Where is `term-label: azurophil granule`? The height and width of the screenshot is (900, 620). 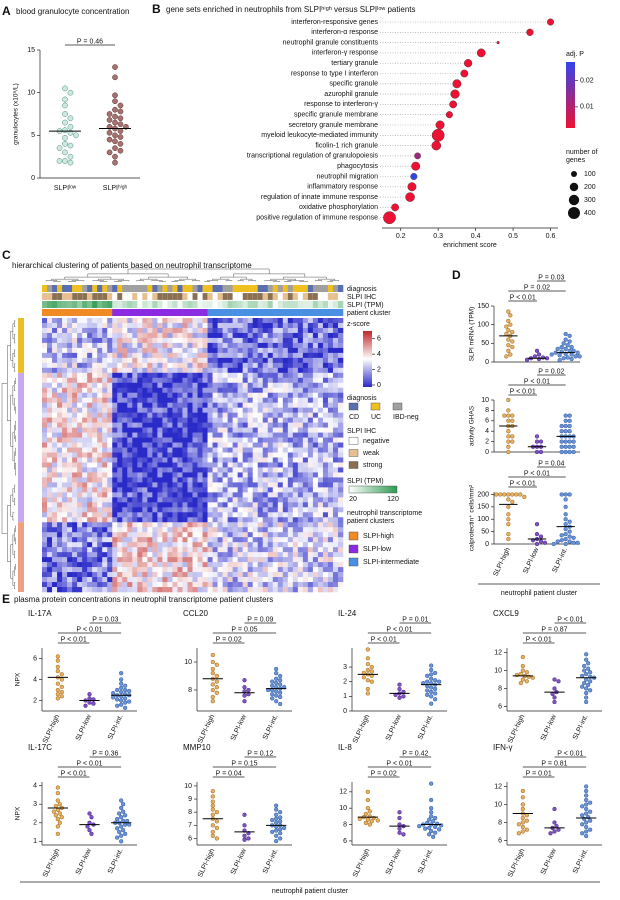 term-label: azurophil granule is located at coordinates (351, 94).